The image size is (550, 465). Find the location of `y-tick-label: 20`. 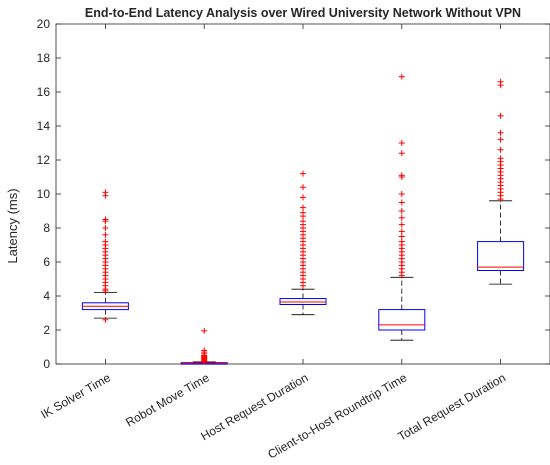

y-tick-label: 20 is located at coordinates (44, 24).